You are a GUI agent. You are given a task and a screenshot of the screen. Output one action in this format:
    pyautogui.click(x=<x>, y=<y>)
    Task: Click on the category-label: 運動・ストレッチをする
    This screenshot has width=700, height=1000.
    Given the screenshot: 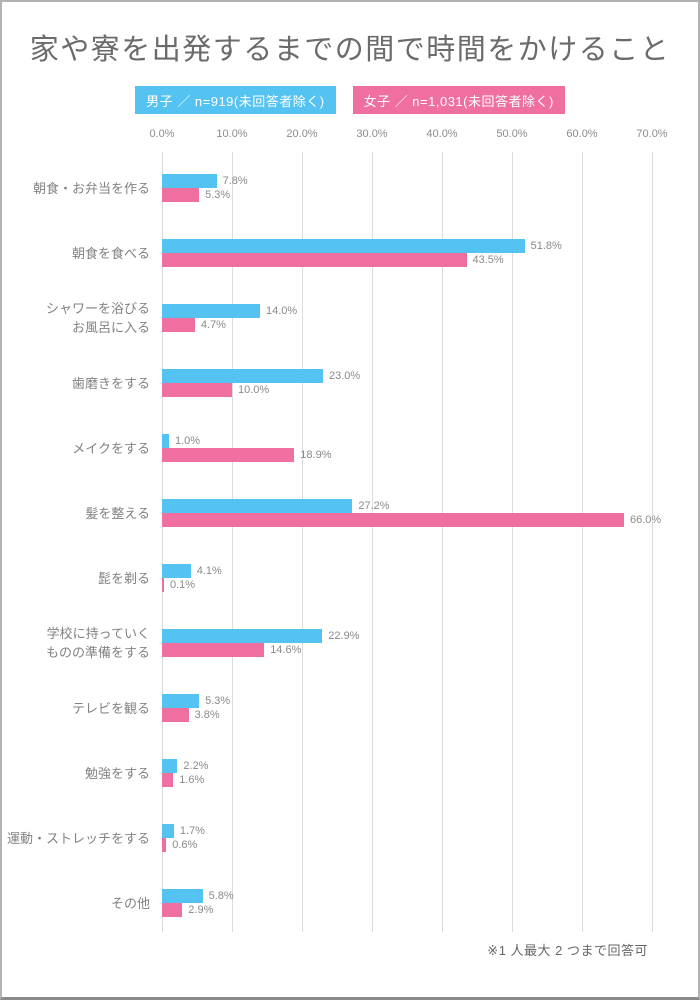 What is the action you would take?
    pyautogui.click(x=78, y=838)
    